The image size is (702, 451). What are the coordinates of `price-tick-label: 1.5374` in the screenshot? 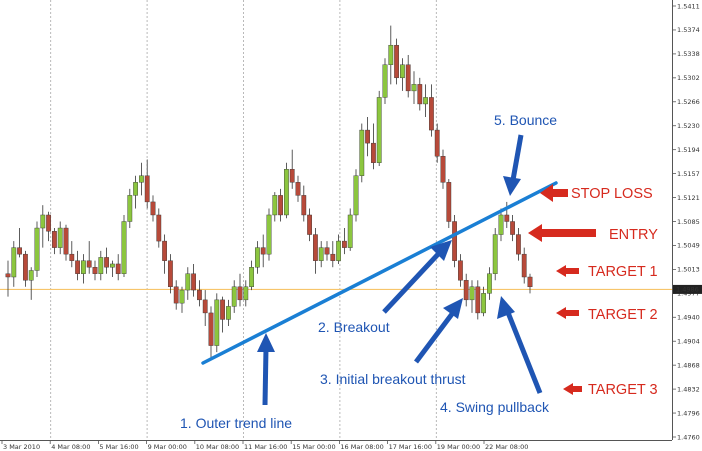 It's located at (688, 30).